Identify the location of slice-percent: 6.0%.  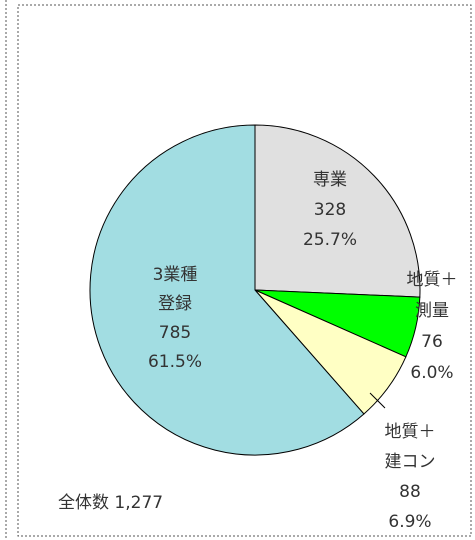
(431, 373).